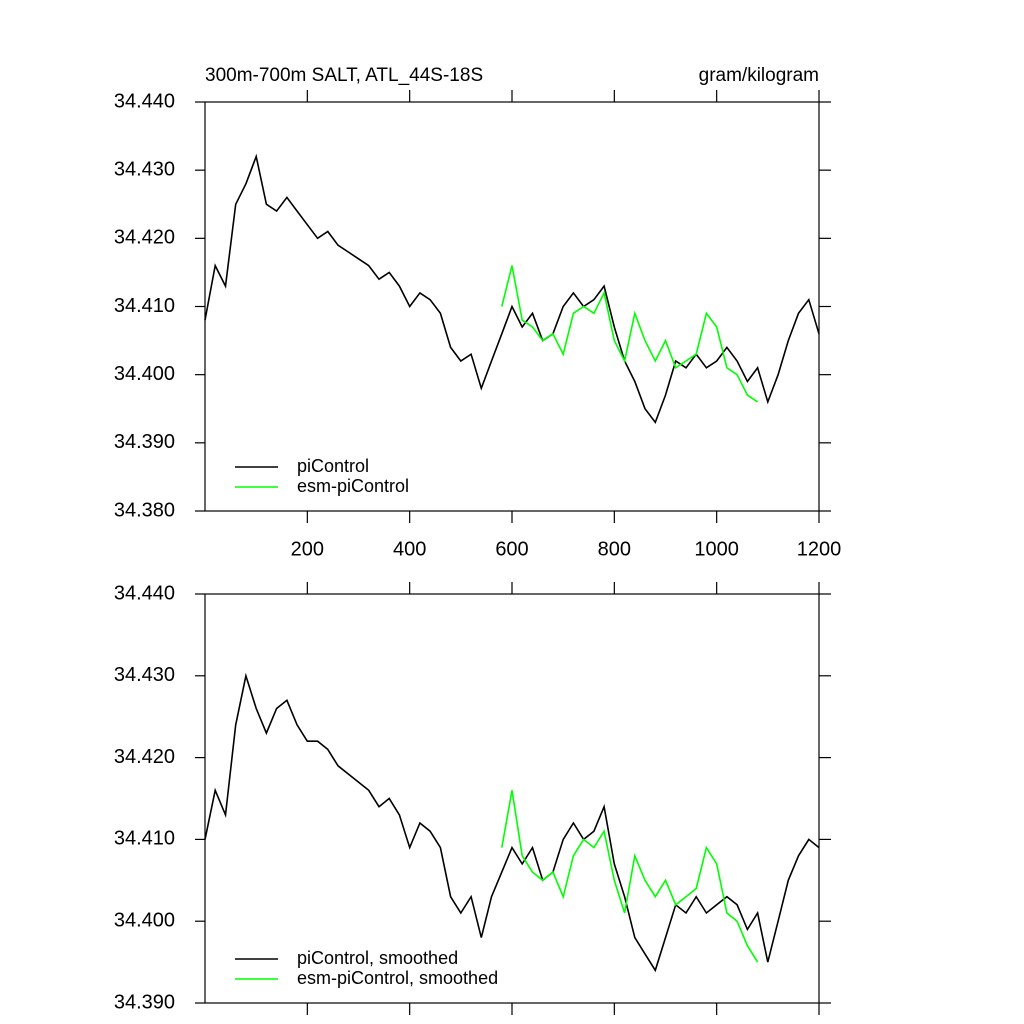  What do you see at coordinates (144, 510) in the screenshot?
I see `y-tick-label: 34.380` at bounding box center [144, 510].